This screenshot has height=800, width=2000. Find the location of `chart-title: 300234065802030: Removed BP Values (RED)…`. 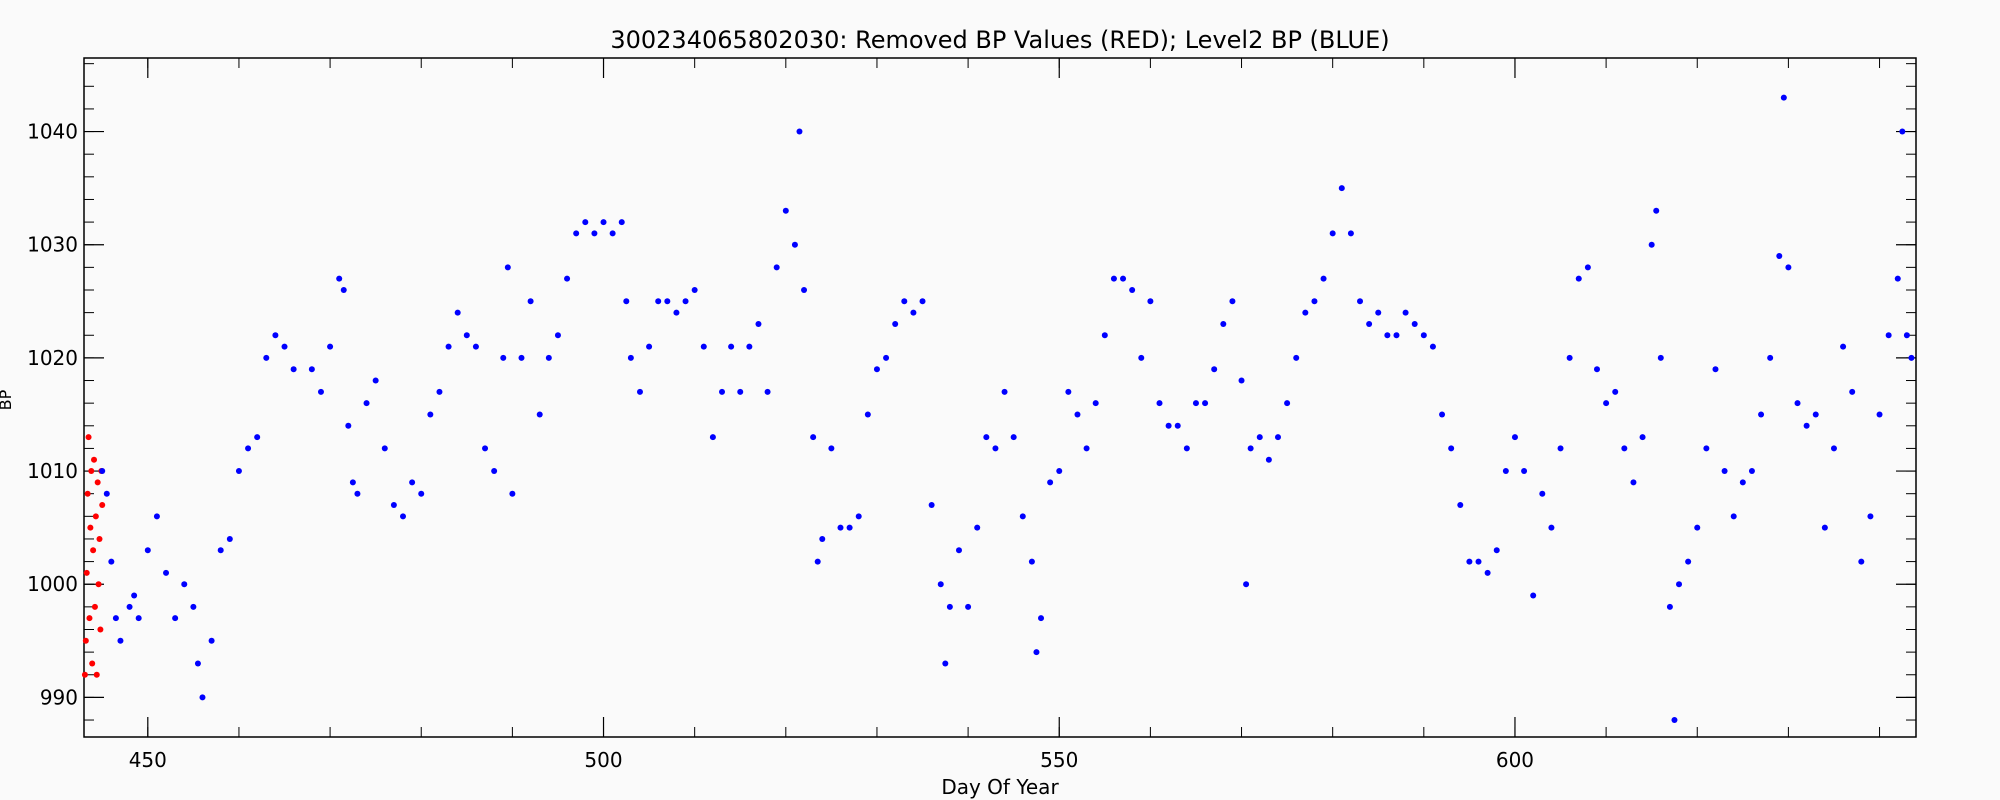

chart-title: 300234065802030: Removed BP Values (RED)… is located at coordinates (999, 40).